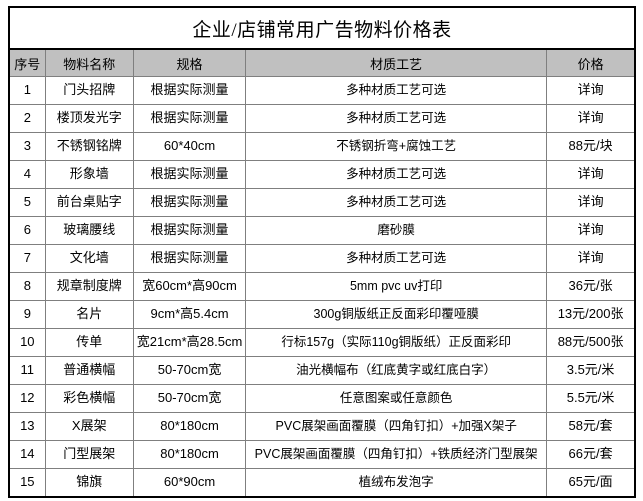 The height and width of the screenshot is (501, 643). I want to click on cell-name: X展架, so click(89, 426).